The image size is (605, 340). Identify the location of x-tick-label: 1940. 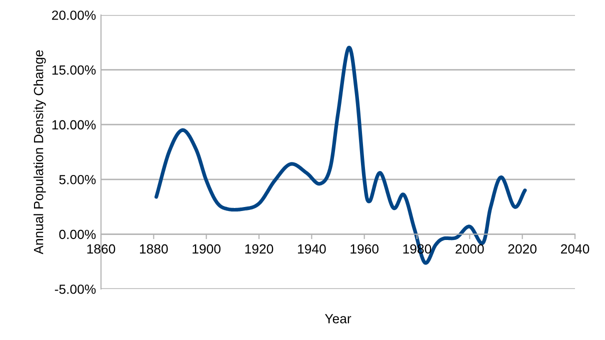
(312, 249).